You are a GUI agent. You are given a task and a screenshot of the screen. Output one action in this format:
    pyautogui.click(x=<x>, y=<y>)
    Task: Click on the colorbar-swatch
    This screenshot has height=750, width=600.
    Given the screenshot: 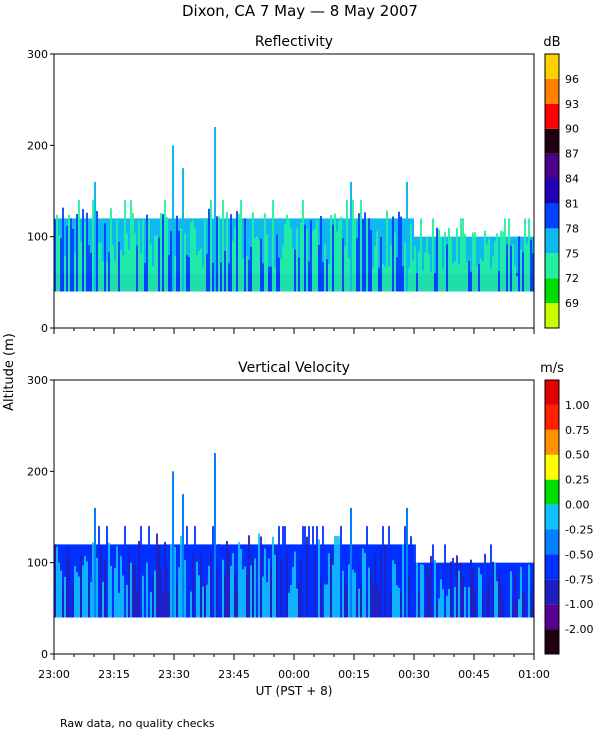 What is the action you would take?
    pyautogui.click(x=552, y=417)
    